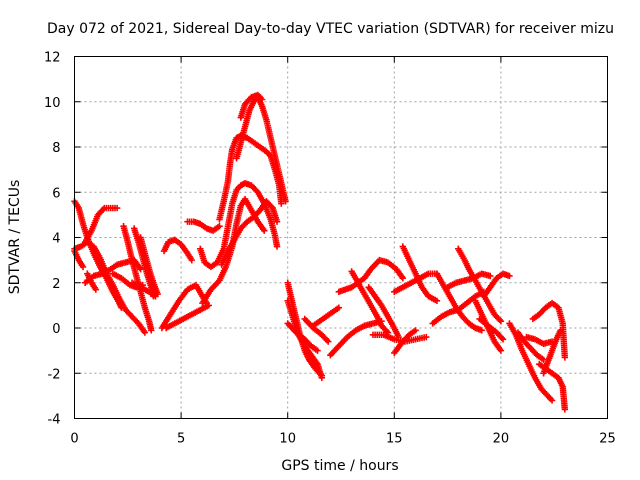 The width and height of the screenshot is (640, 480). Describe the element at coordinates (339, 466) in the screenshot. I see `x-axis-title: GPS time / hours` at that location.